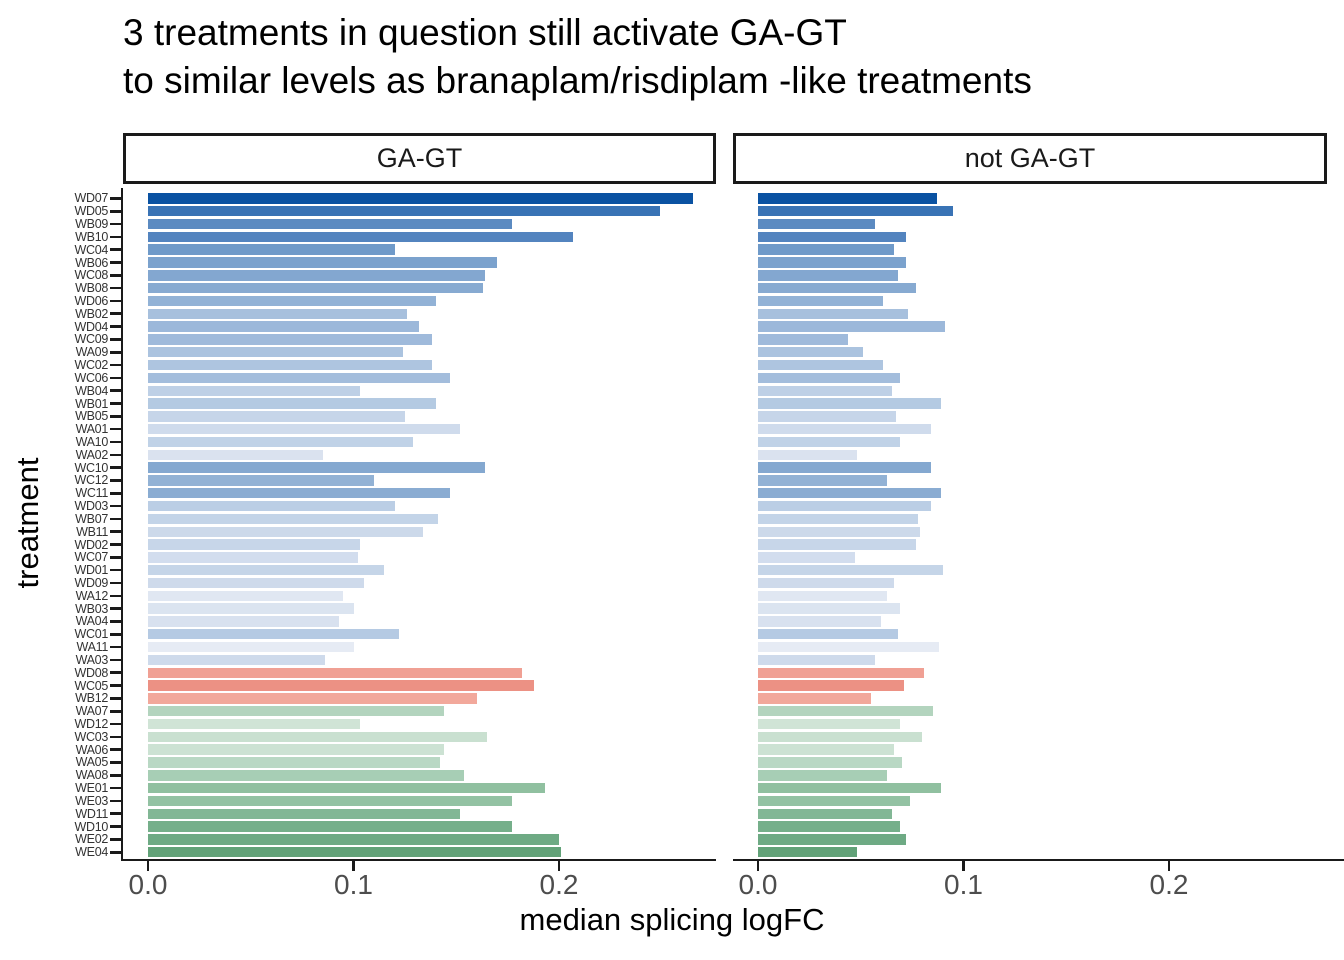  I want to click on bar-wb09-gagt, so click(330, 224).